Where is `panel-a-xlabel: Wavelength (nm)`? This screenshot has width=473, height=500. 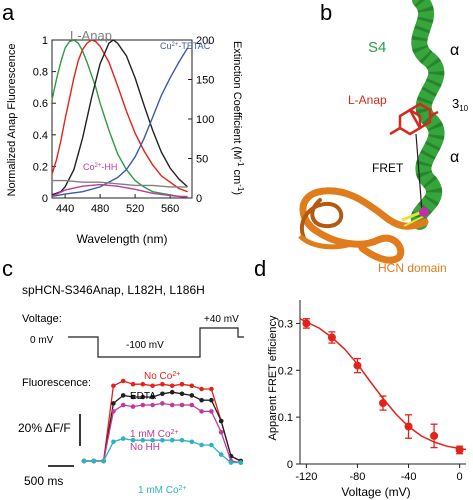
panel-a-xlabel: Wavelength (nm) is located at coordinates (122, 239).